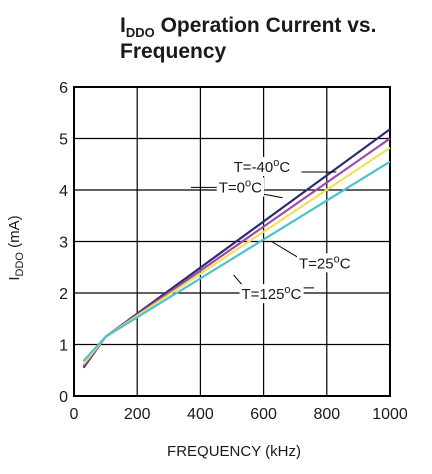  What do you see at coordinates (74, 414) in the screenshot?
I see `x-tick-label: 0` at bounding box center [74, 414].